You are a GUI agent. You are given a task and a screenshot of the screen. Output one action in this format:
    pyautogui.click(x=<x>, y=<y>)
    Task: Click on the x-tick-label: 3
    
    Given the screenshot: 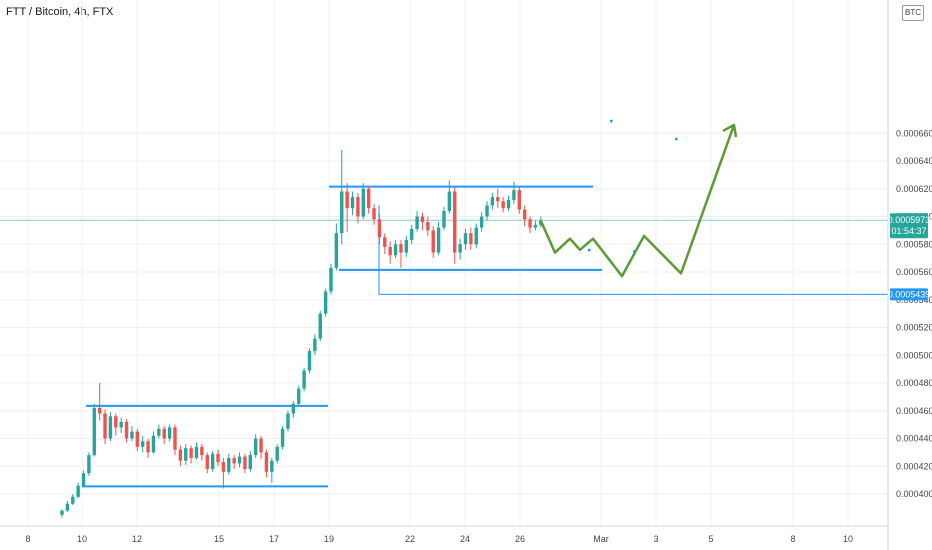 What is the action you would take?
    pyautogui.click(x=655, y=539)
    